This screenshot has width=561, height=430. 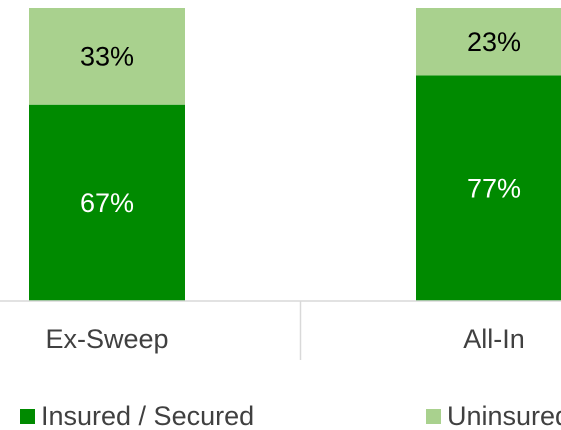 I want to click on data-label: 67%, so click(x=107, y=203).